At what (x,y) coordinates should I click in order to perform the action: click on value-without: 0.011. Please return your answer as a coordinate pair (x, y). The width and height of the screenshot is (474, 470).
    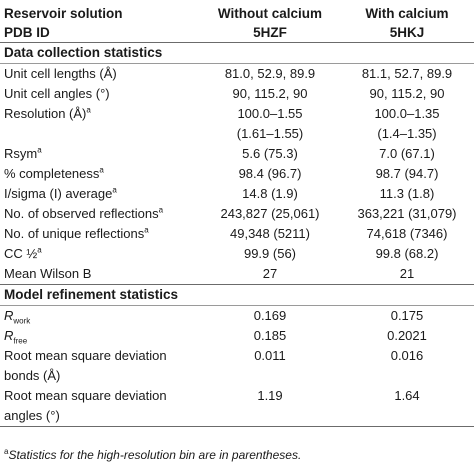
    Looking at the image, I should click on (270, 356).